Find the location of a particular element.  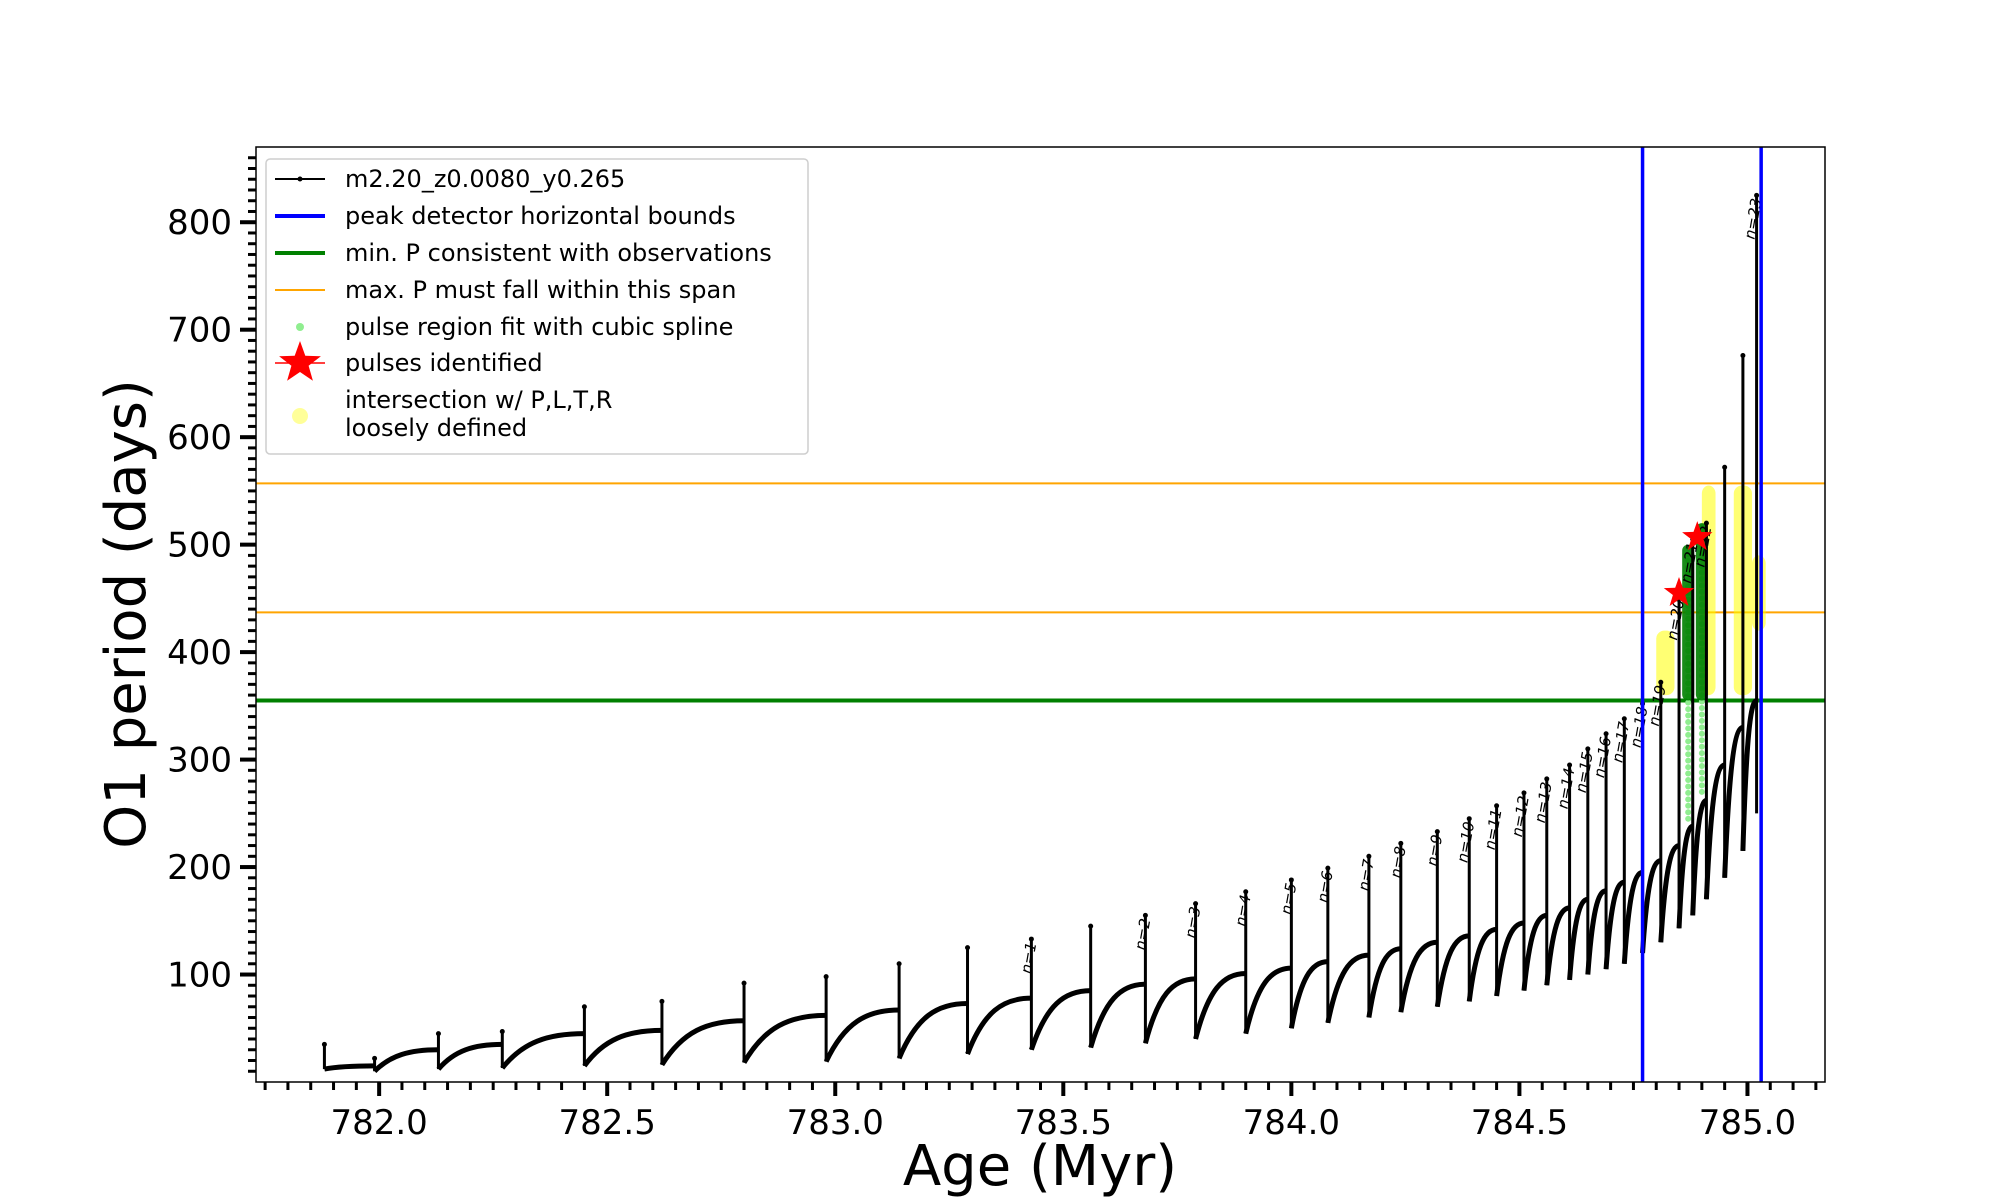

legend-label-1: peak detector horizontal bounds is located at coordinates (540, 216).